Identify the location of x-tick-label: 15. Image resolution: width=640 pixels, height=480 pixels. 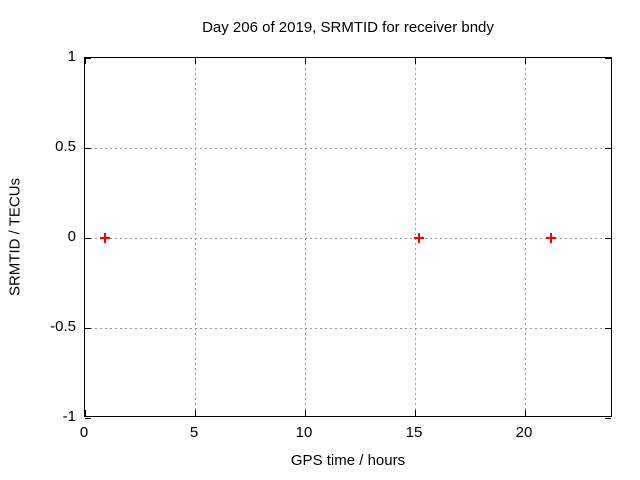
(414, 432).